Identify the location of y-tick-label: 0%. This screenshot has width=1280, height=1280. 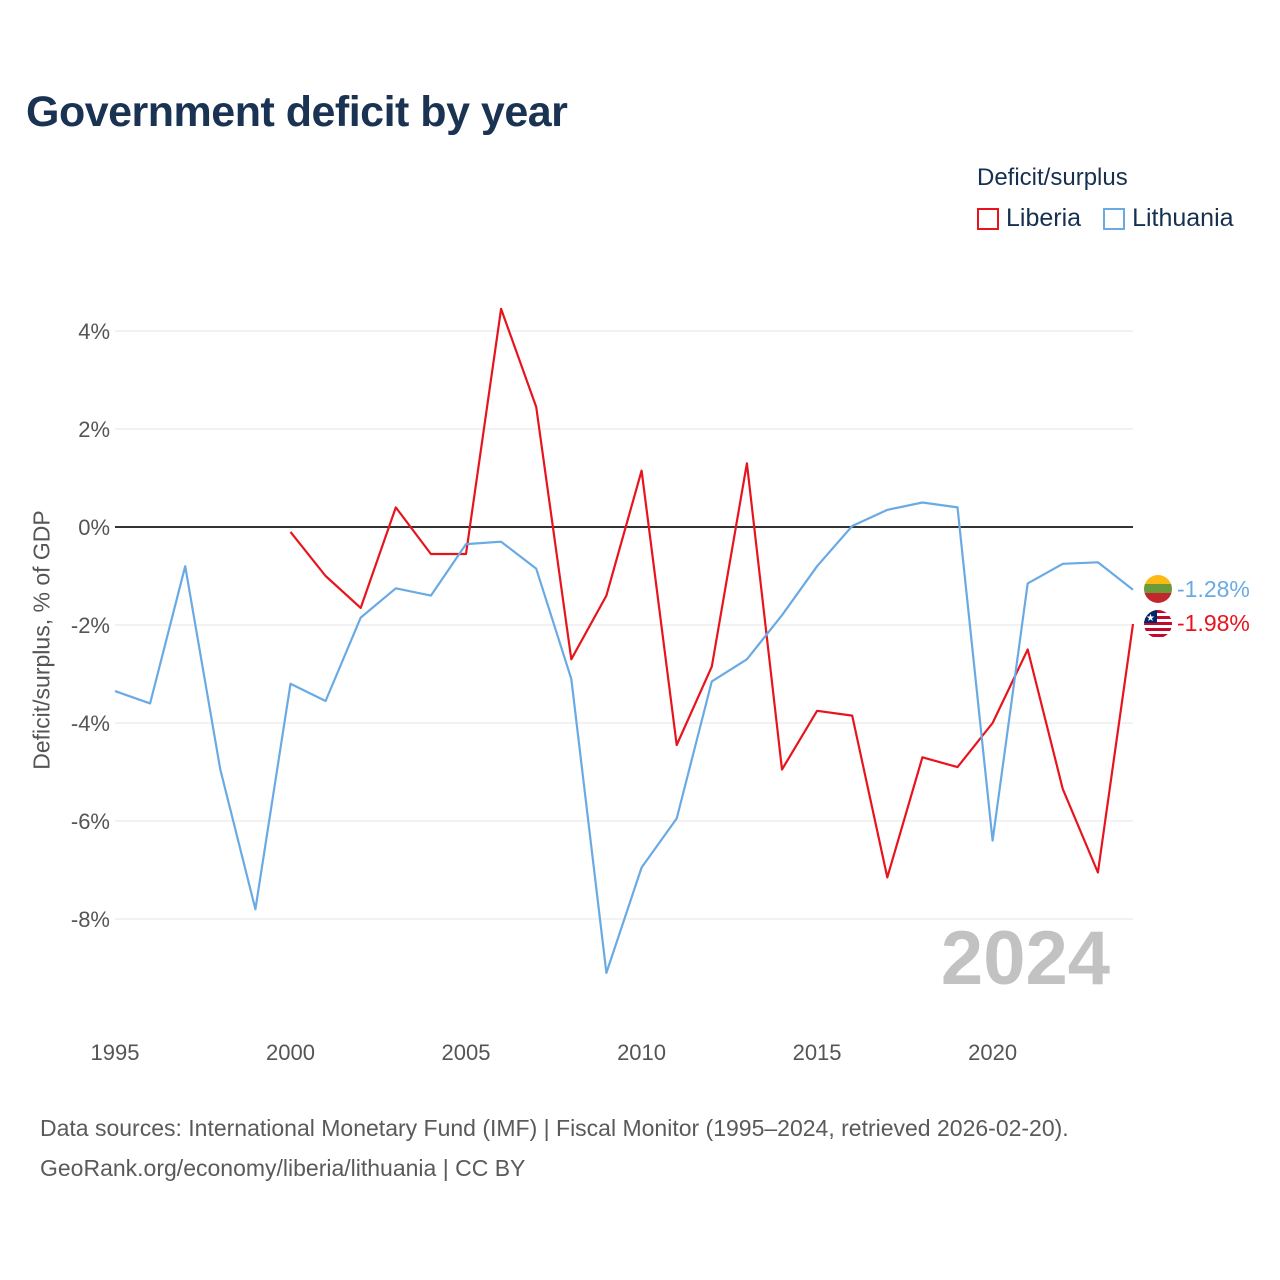
(94, 527).